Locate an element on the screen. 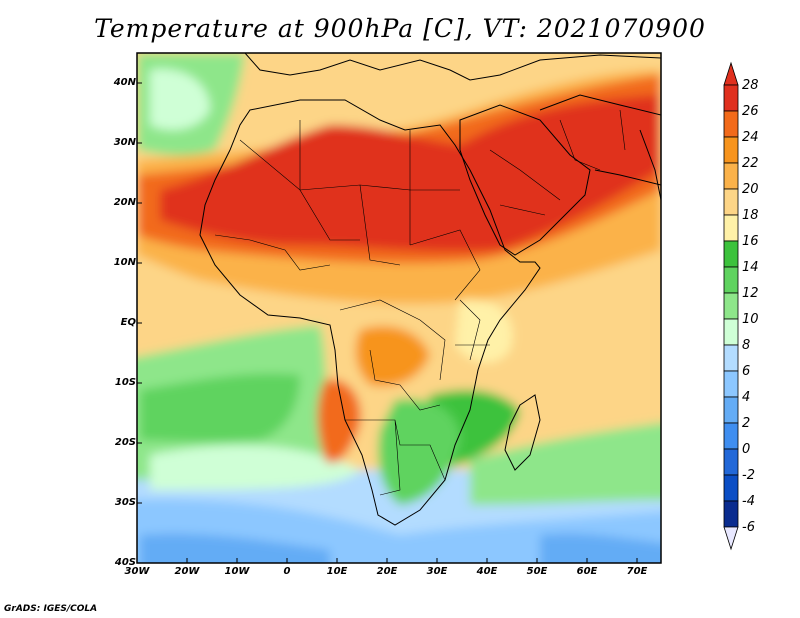  lon-label-70e: 70E is located at coordinates (637, 571).